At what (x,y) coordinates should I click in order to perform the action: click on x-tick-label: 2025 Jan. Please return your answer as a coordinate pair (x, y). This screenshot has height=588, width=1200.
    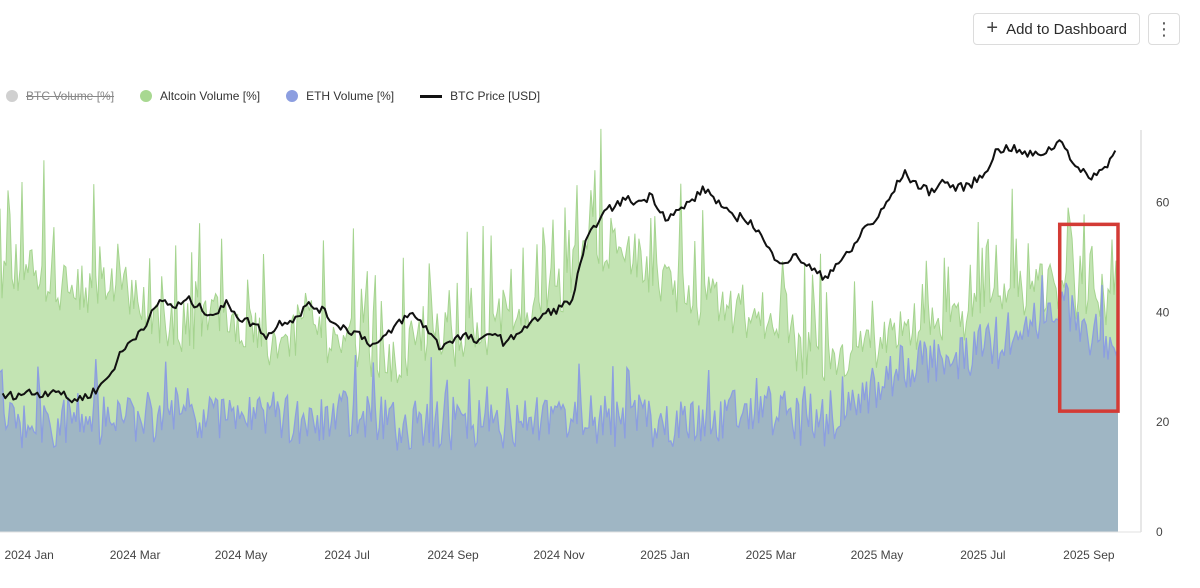
    Looking at the image, I should click on (664, 555).